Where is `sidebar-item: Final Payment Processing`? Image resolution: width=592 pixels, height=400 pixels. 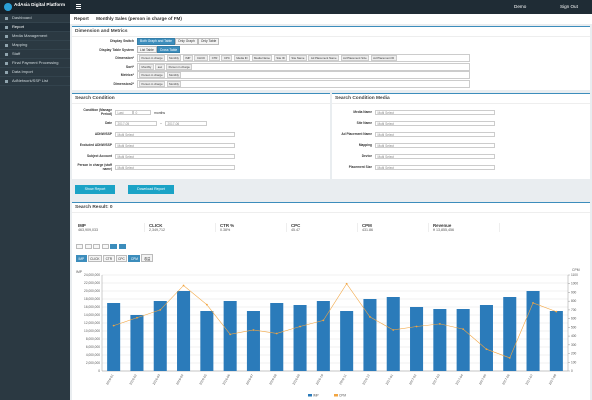
sidebar-item: Final Payment Processing is located at coordinates (35, 63).